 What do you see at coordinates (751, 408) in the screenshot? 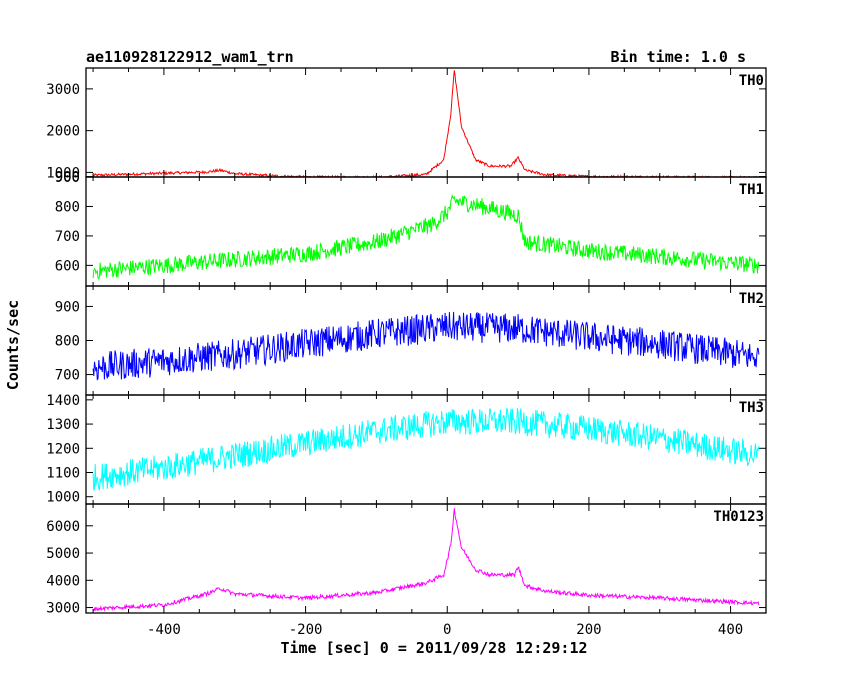
I see `panel-name-label: TH3` at bounding box center [751, 408].